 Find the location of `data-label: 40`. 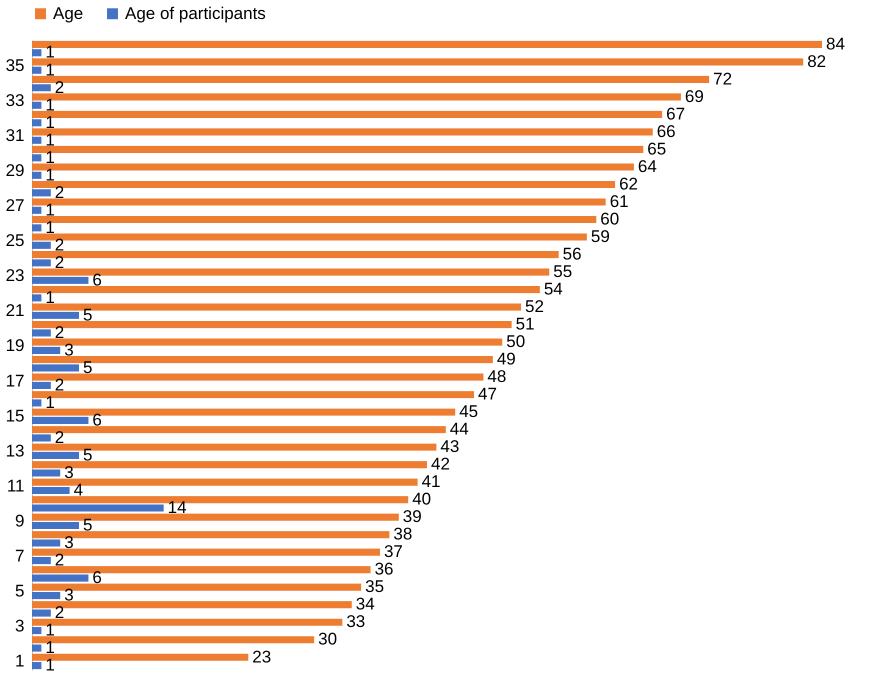

data-label: 40 is located at coordinates (422, 499).